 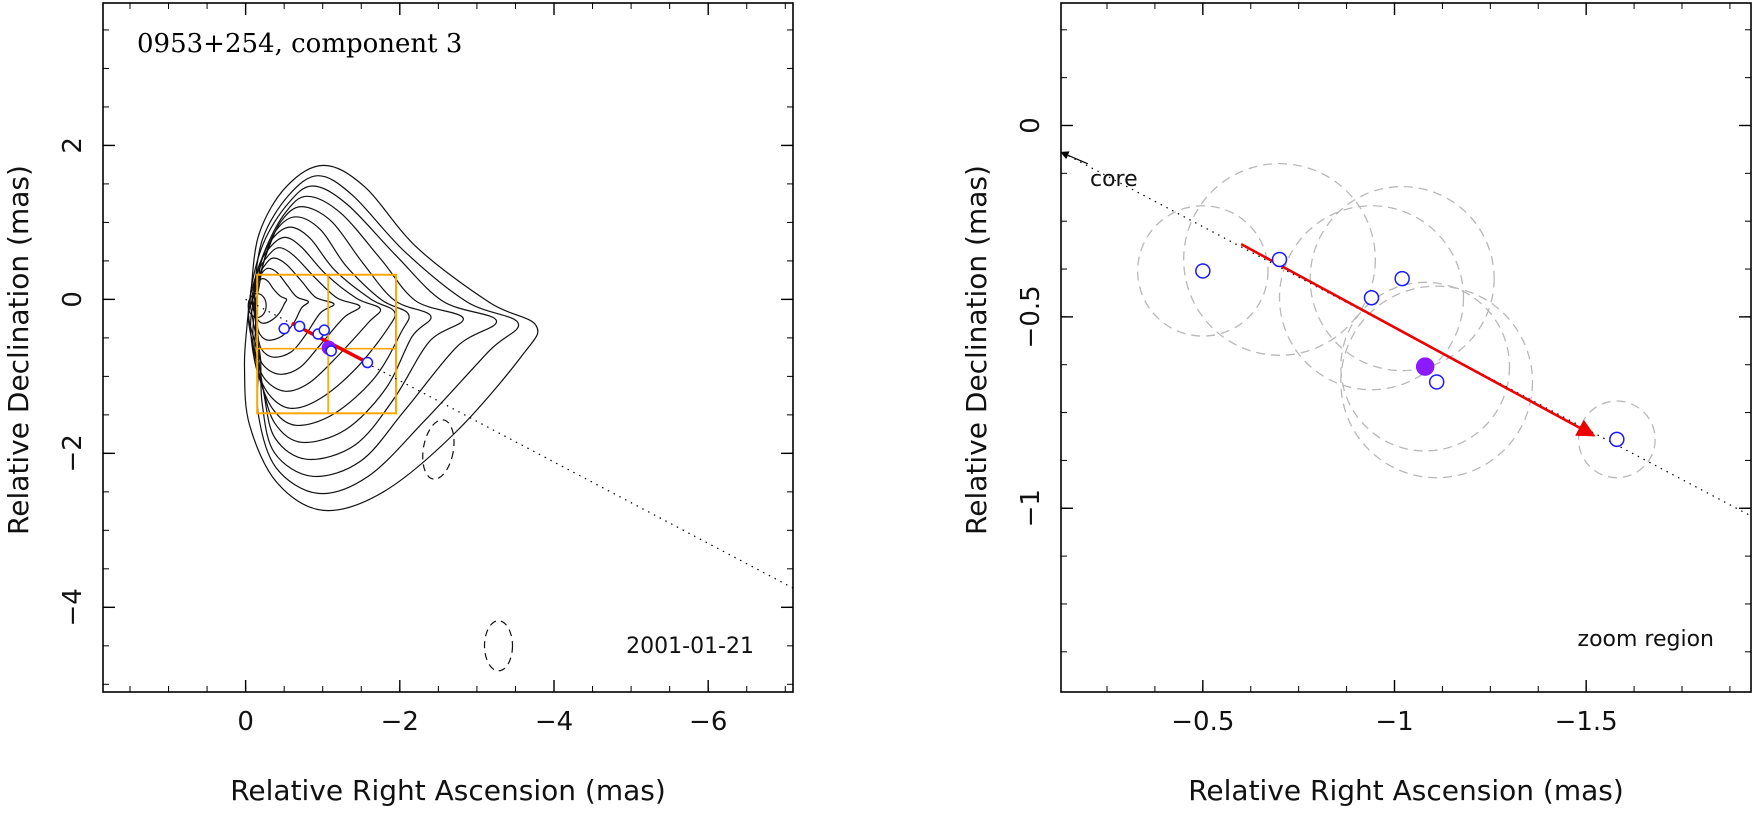 I want to click on points-right, so click(x=1410, y=349).